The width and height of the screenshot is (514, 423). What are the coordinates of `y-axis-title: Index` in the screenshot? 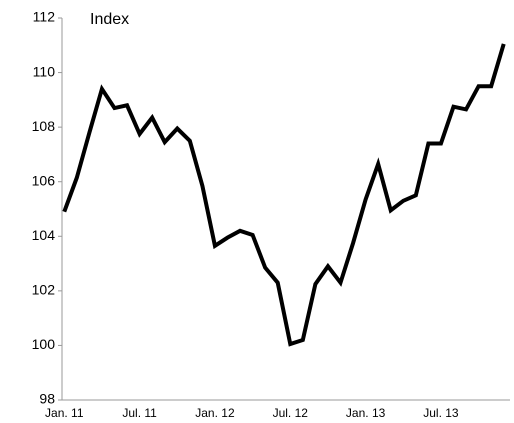 It's located at (109, 19).